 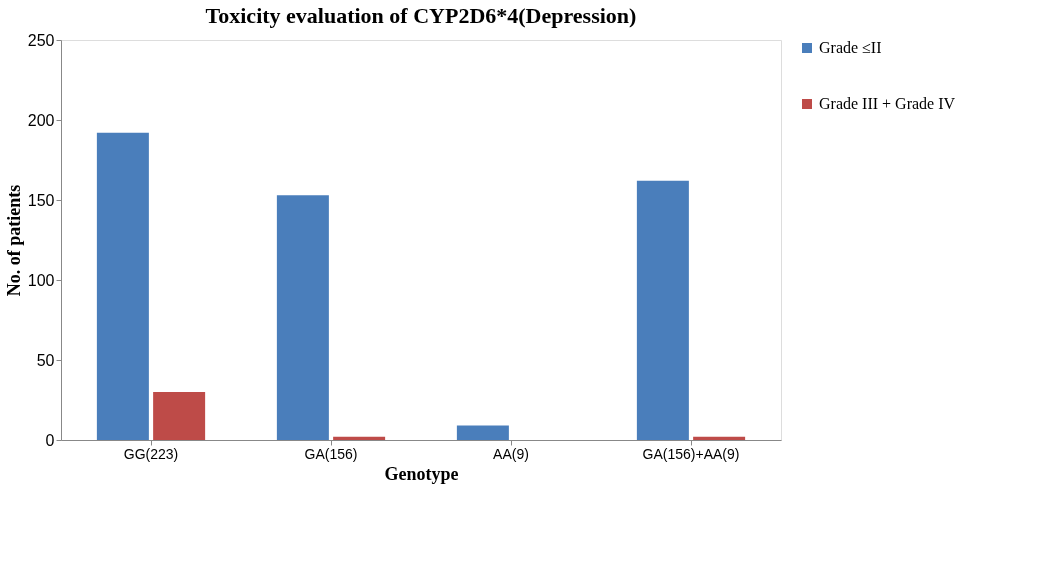 What do you see at coordinates (331, 453) in the screenshot?
I see `x-tick-label: GA(156)` at bounding box center [331, 453].